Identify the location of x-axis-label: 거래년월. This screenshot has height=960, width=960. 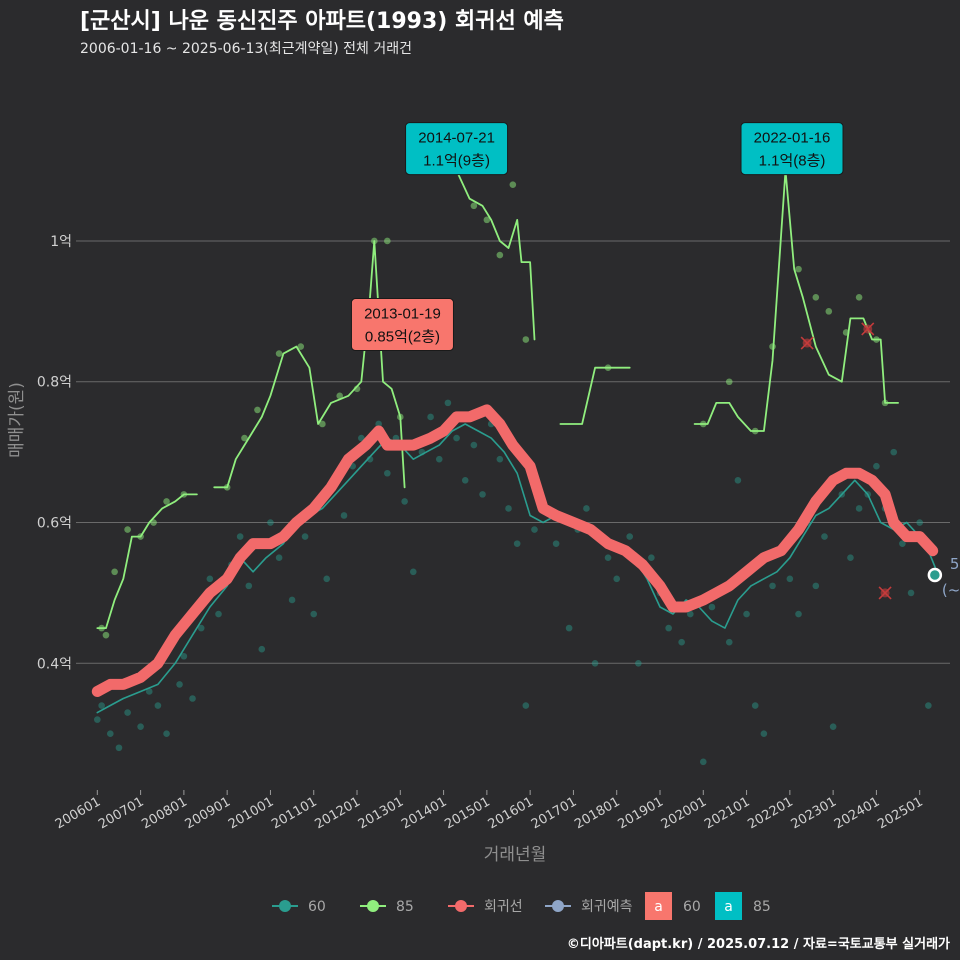
(515, 855).